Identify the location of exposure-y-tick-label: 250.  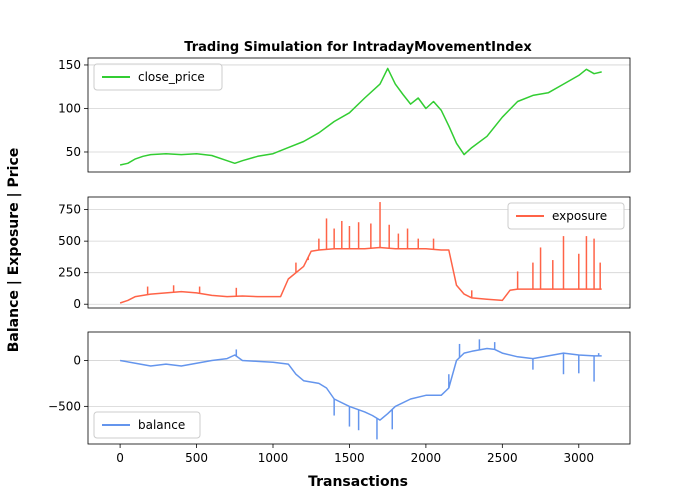
(69, 273).